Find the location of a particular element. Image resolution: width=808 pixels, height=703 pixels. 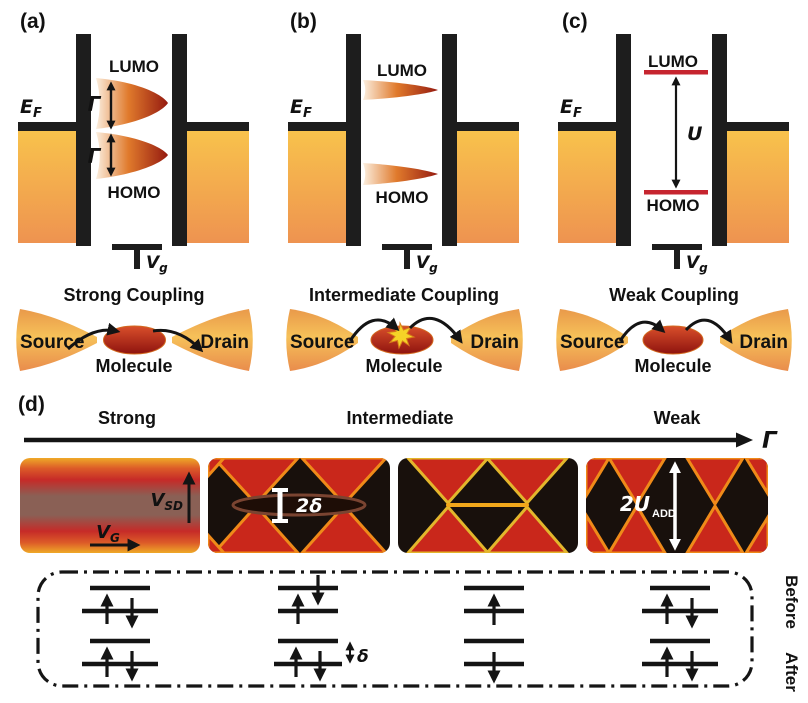

regime-weak-label: Weak is located at coordinates (678, 418).